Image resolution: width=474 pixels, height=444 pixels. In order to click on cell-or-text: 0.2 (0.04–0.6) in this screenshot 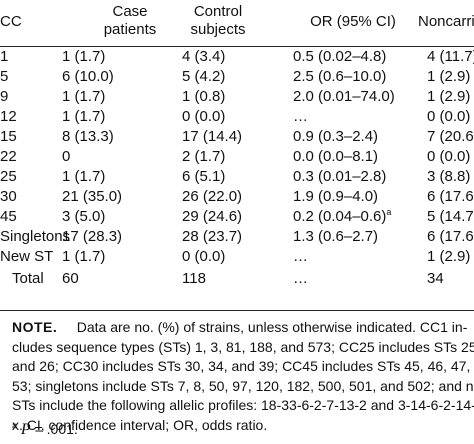, I will do `click(340, 216)`.